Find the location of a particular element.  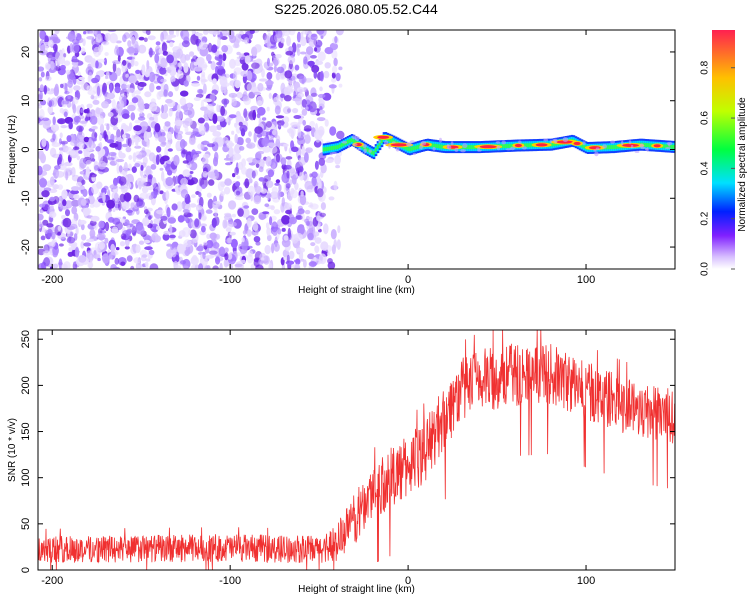

signal-band is located at coordinates (498, 146).